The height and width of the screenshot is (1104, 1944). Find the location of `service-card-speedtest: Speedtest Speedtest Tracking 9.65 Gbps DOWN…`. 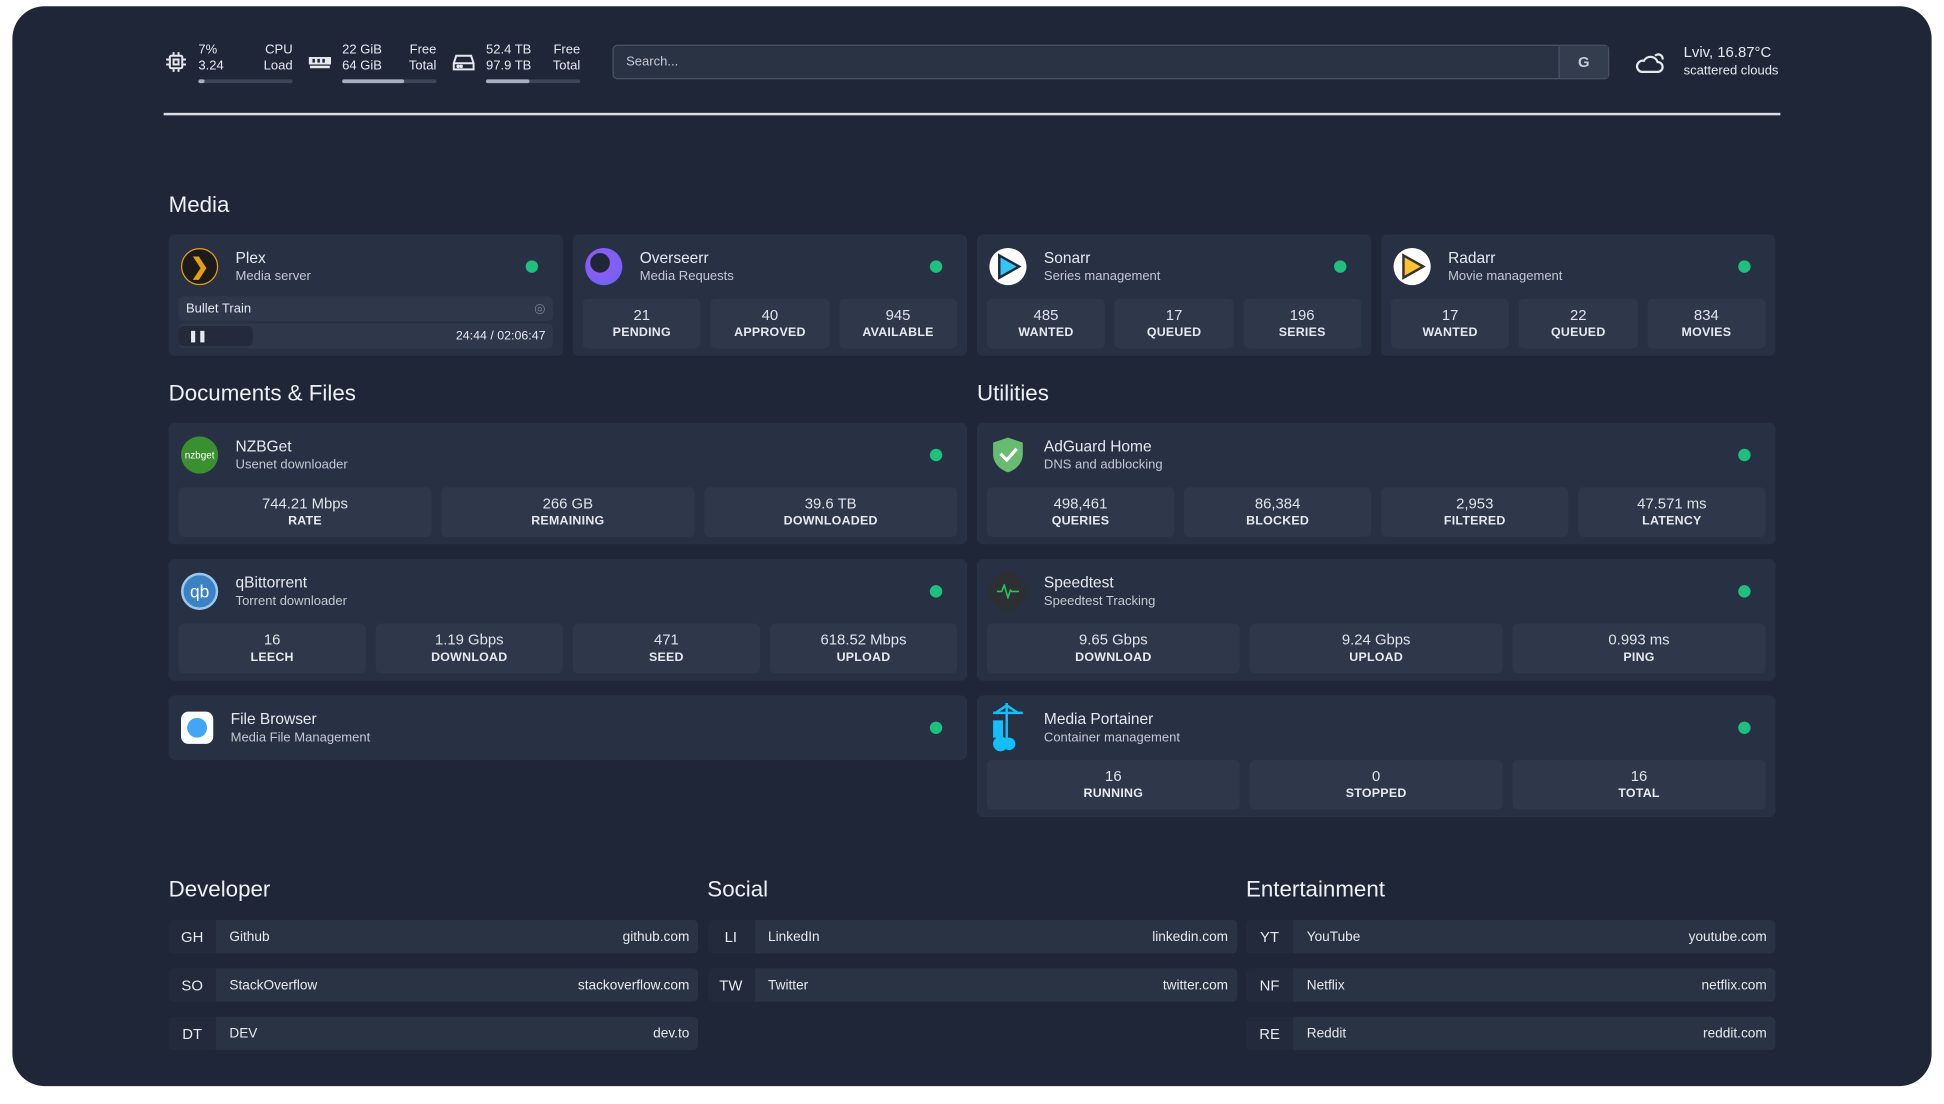

service-card-speedtest: Speedtest Speedtest Tracking 9.65 Gbps DOWN… is located at coordinates (1376, 620).